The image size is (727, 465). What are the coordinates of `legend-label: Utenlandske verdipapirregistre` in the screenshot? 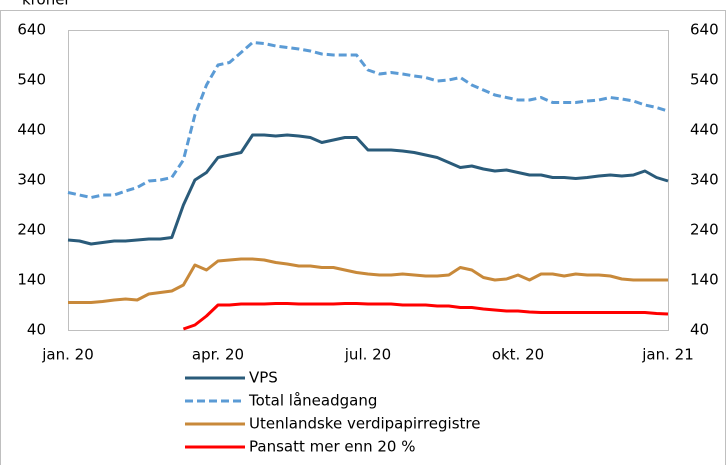 It's located at (364, 424).